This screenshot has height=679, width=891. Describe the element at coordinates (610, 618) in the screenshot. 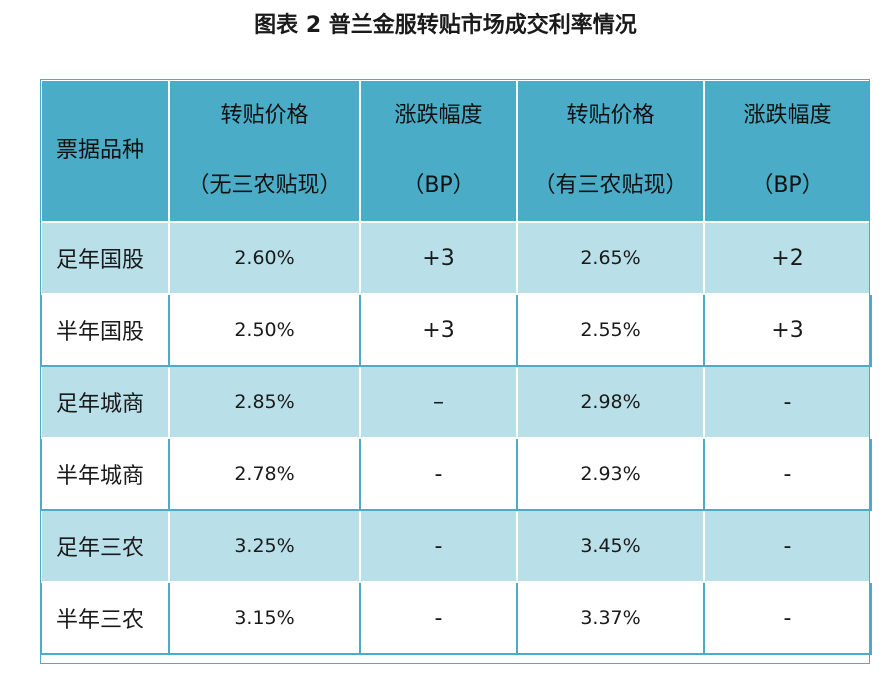

I see `cell-price-with-sannong: 3.37%` at that location.